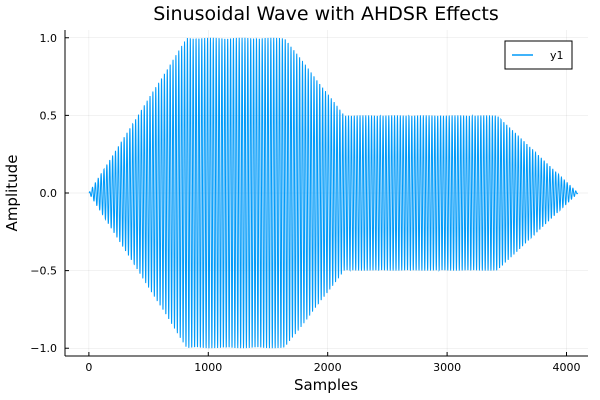  Describe the element at coordinates (12, 193) in the screenshot. I see `y-axis-label: Amplitude` at that location.